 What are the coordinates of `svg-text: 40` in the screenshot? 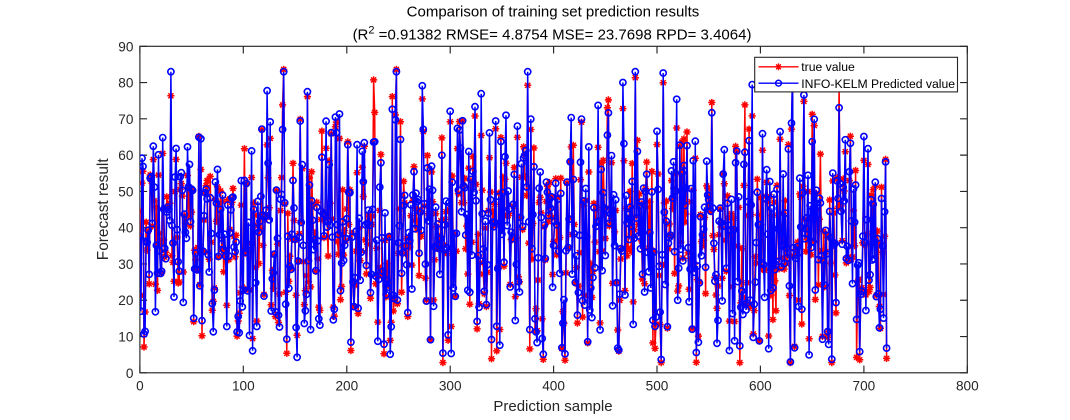 It's located at (126, 228).